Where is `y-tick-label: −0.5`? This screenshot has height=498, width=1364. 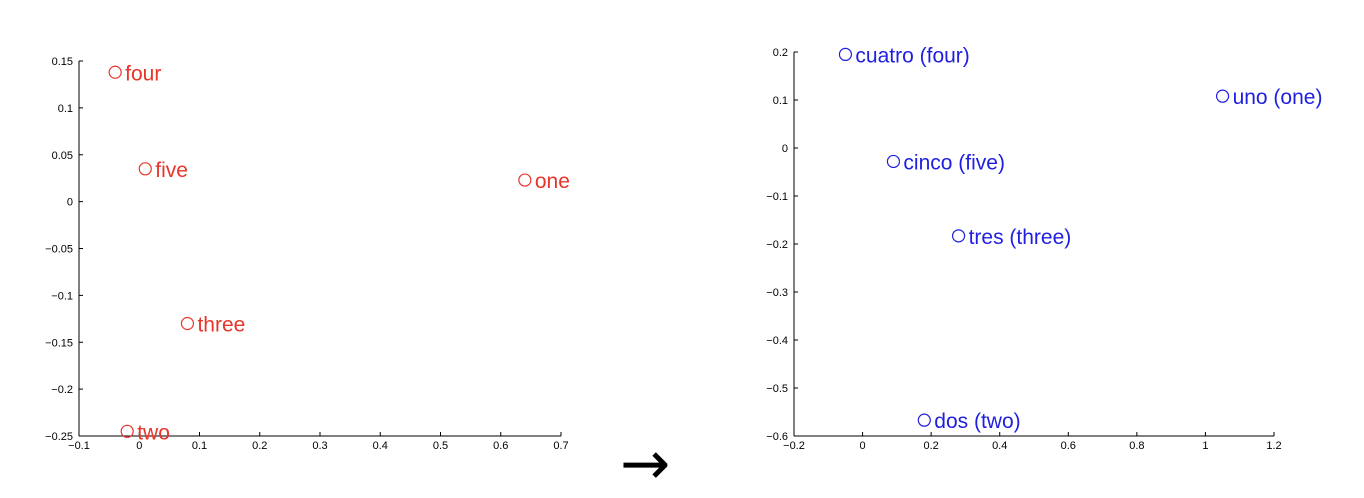
y-tick-label: −0.5 is located at coordinates (777, 389).